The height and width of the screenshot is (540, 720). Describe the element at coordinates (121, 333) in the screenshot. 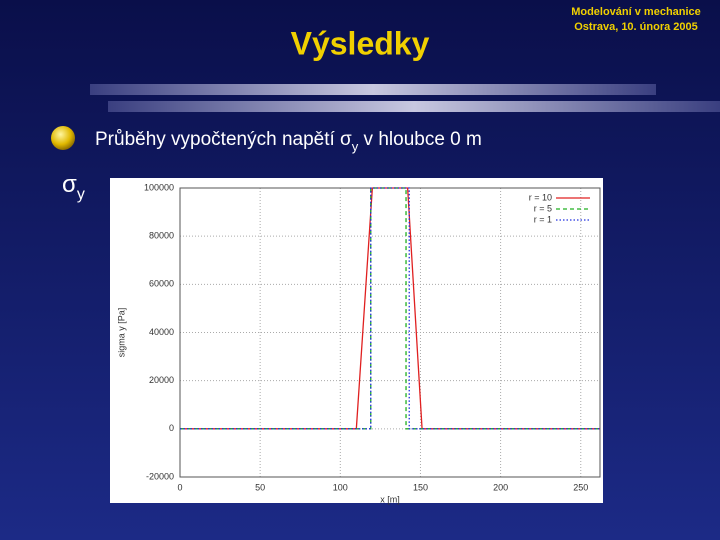

I see `y-axis-label: sigma y [Pa]` at that location.